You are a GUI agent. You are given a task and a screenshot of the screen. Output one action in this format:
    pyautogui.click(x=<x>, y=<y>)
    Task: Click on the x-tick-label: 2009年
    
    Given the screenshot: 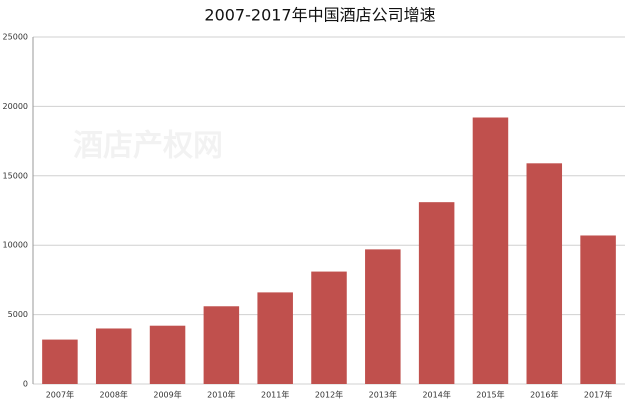 What is the action you would take?
    pyautogui.click(x=167, y=395)
    